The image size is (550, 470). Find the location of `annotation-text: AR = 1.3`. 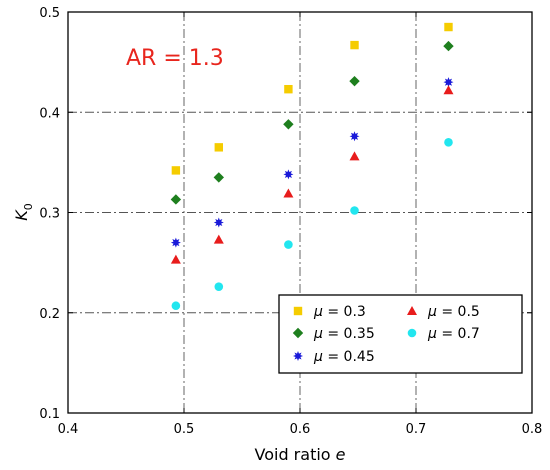

annotation-text: AR = 1.3 is located at coordinates (175, 58).